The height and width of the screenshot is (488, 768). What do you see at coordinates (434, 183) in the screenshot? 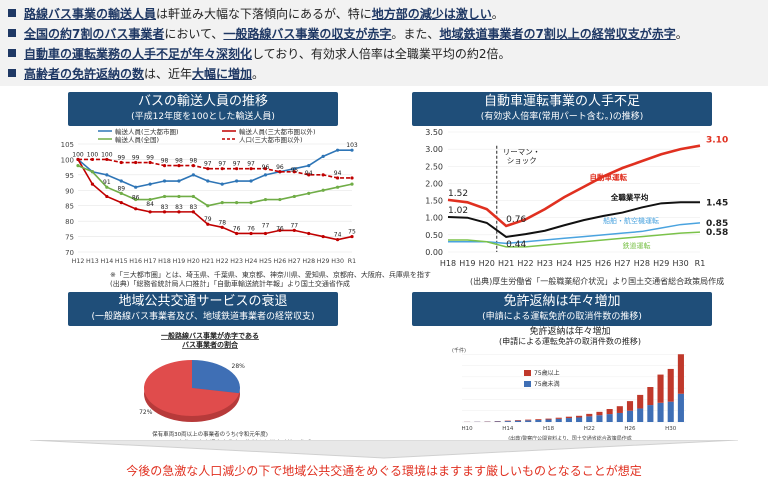
I see `y-tick-label: 2.00` at bounding box center [434, 183].